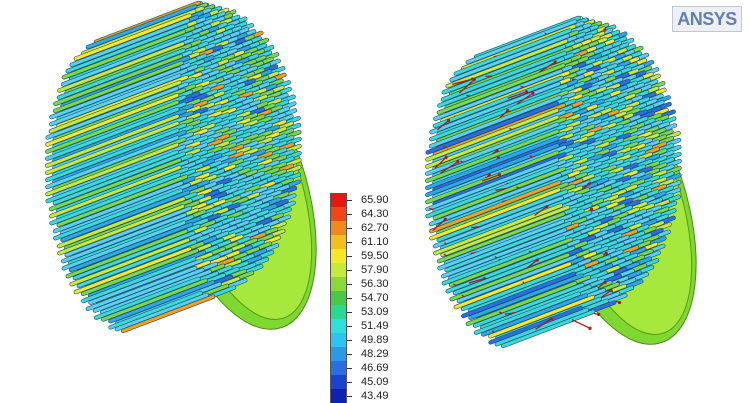 The image size is (750, 403). I want to click on legend-row: 54.70, so click(365, 298).